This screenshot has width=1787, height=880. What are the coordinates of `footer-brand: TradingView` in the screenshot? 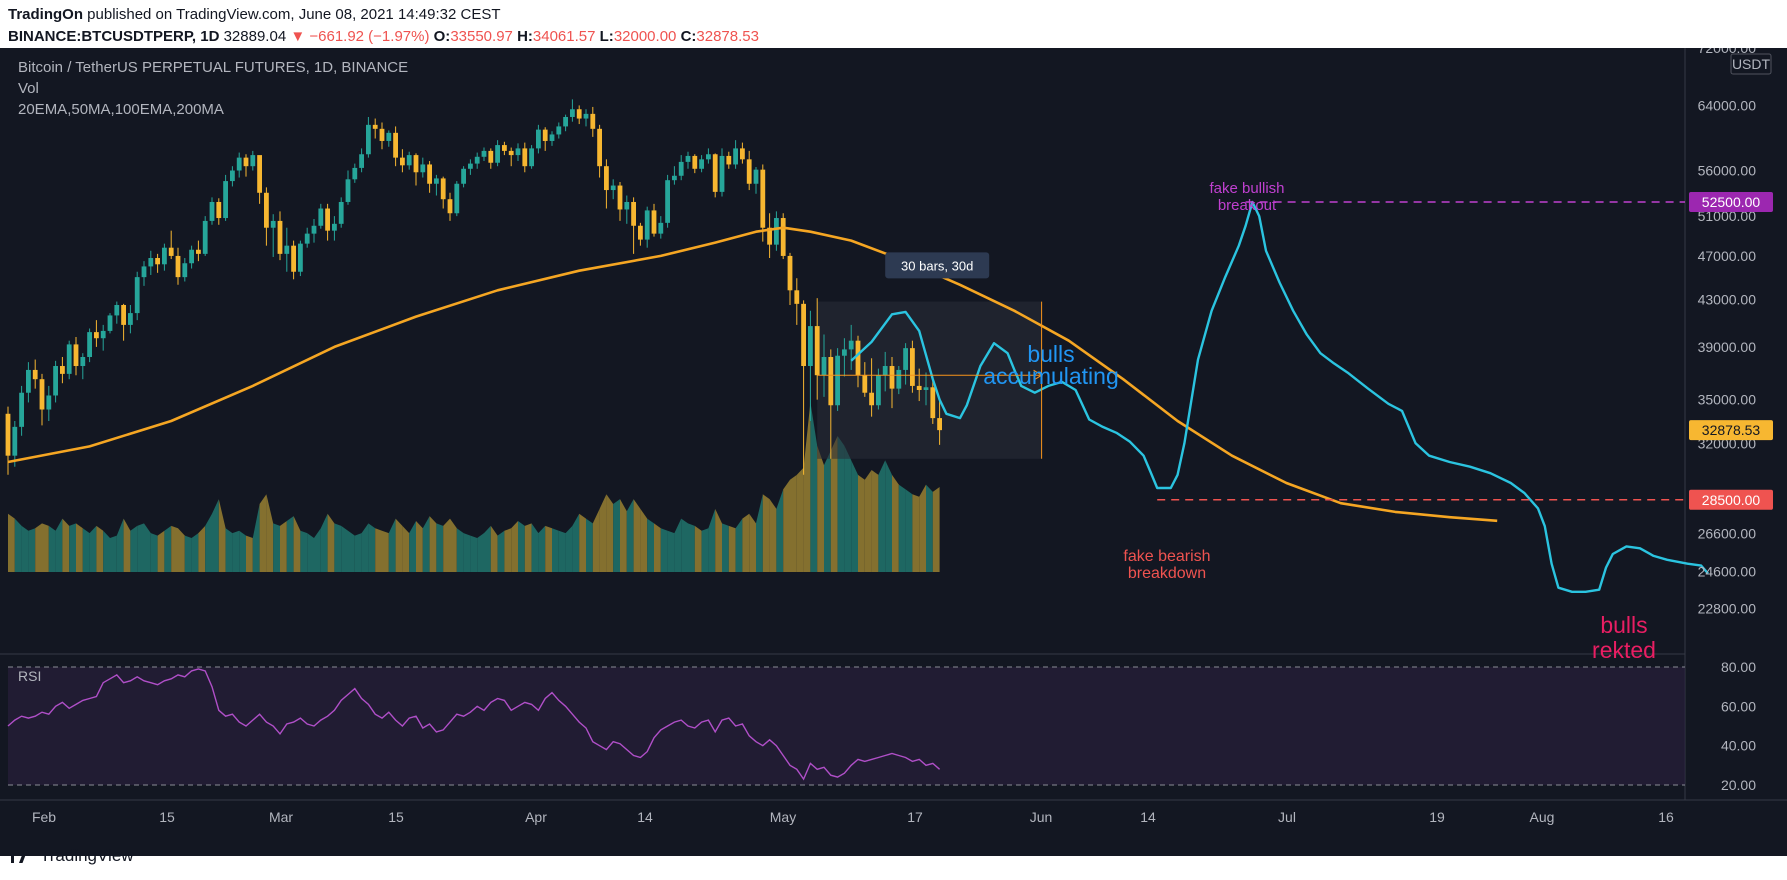 It's located at (71, 856).